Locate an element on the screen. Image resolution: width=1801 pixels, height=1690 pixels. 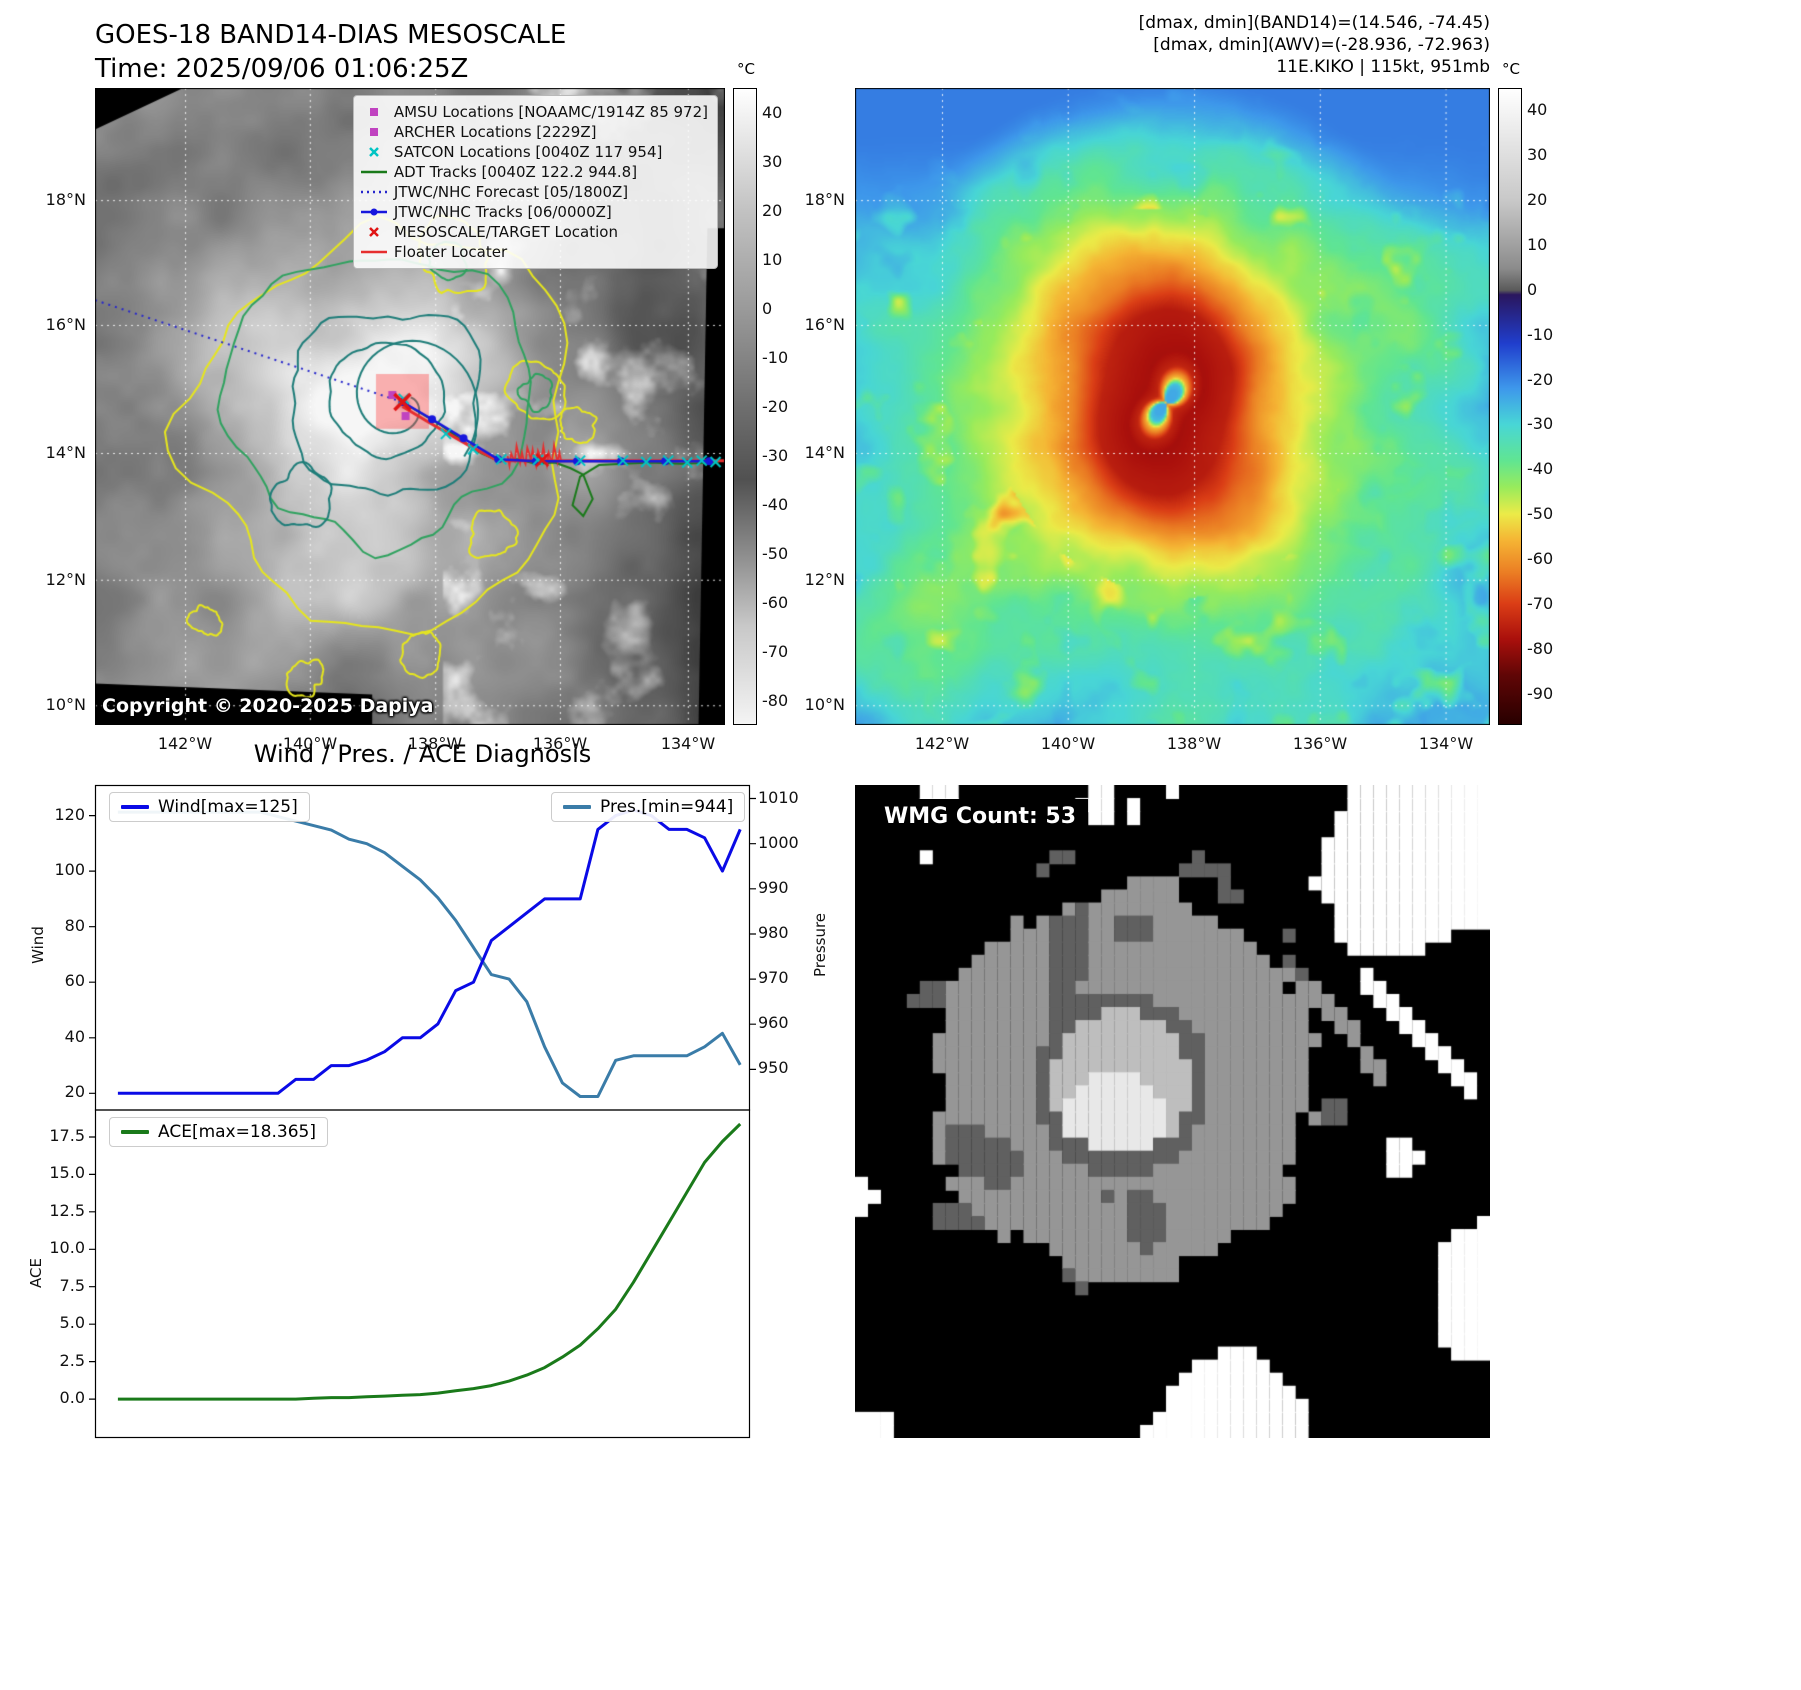
legend-item: AMSU Locations [NOAAMC/1914Z 85 972] is located at coordinates (533, 112).